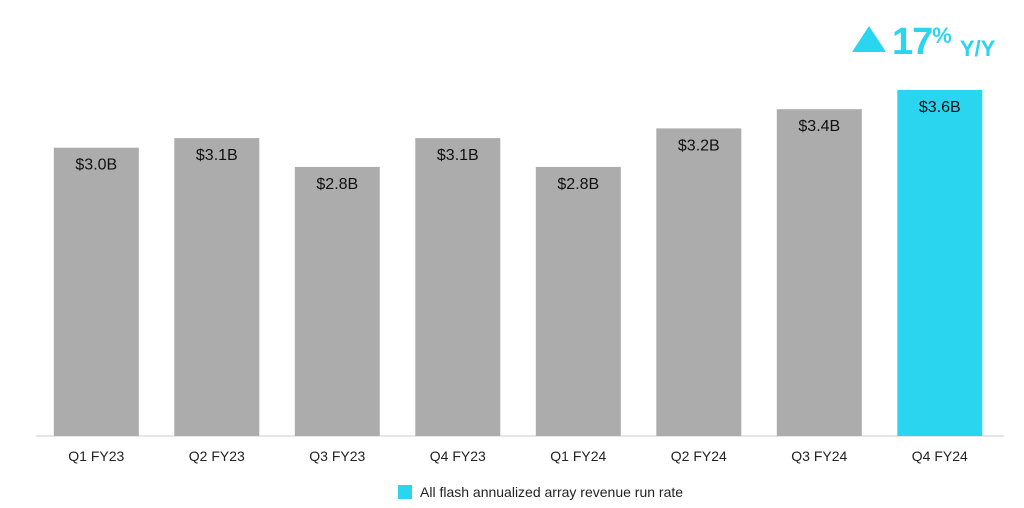 The height and width of the screenshot is (508, 1024). Describe the element at coordinates (819, 272) in the screenshot. I see `bar-q3-fy24` at that location.